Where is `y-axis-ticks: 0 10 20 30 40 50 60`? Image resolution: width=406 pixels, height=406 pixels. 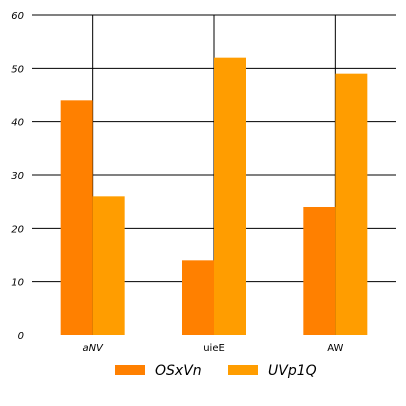
y-axis-ticks: 0 10 20 30 40 50 60 is located at coordinates (17, 176).